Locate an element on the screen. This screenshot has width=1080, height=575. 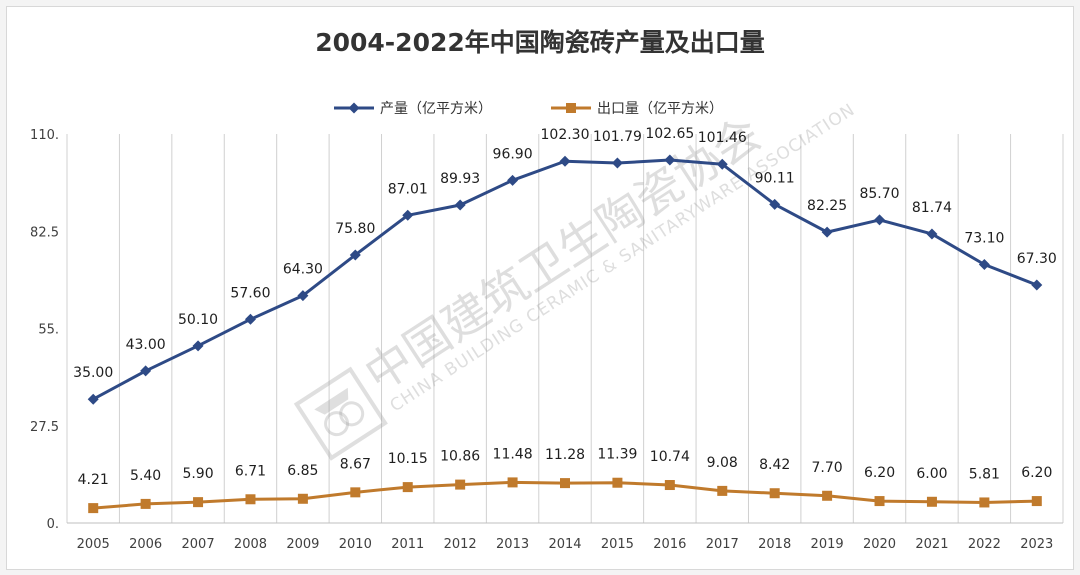
x-tick-label: 2023 is located at coordinates (1036, 544).